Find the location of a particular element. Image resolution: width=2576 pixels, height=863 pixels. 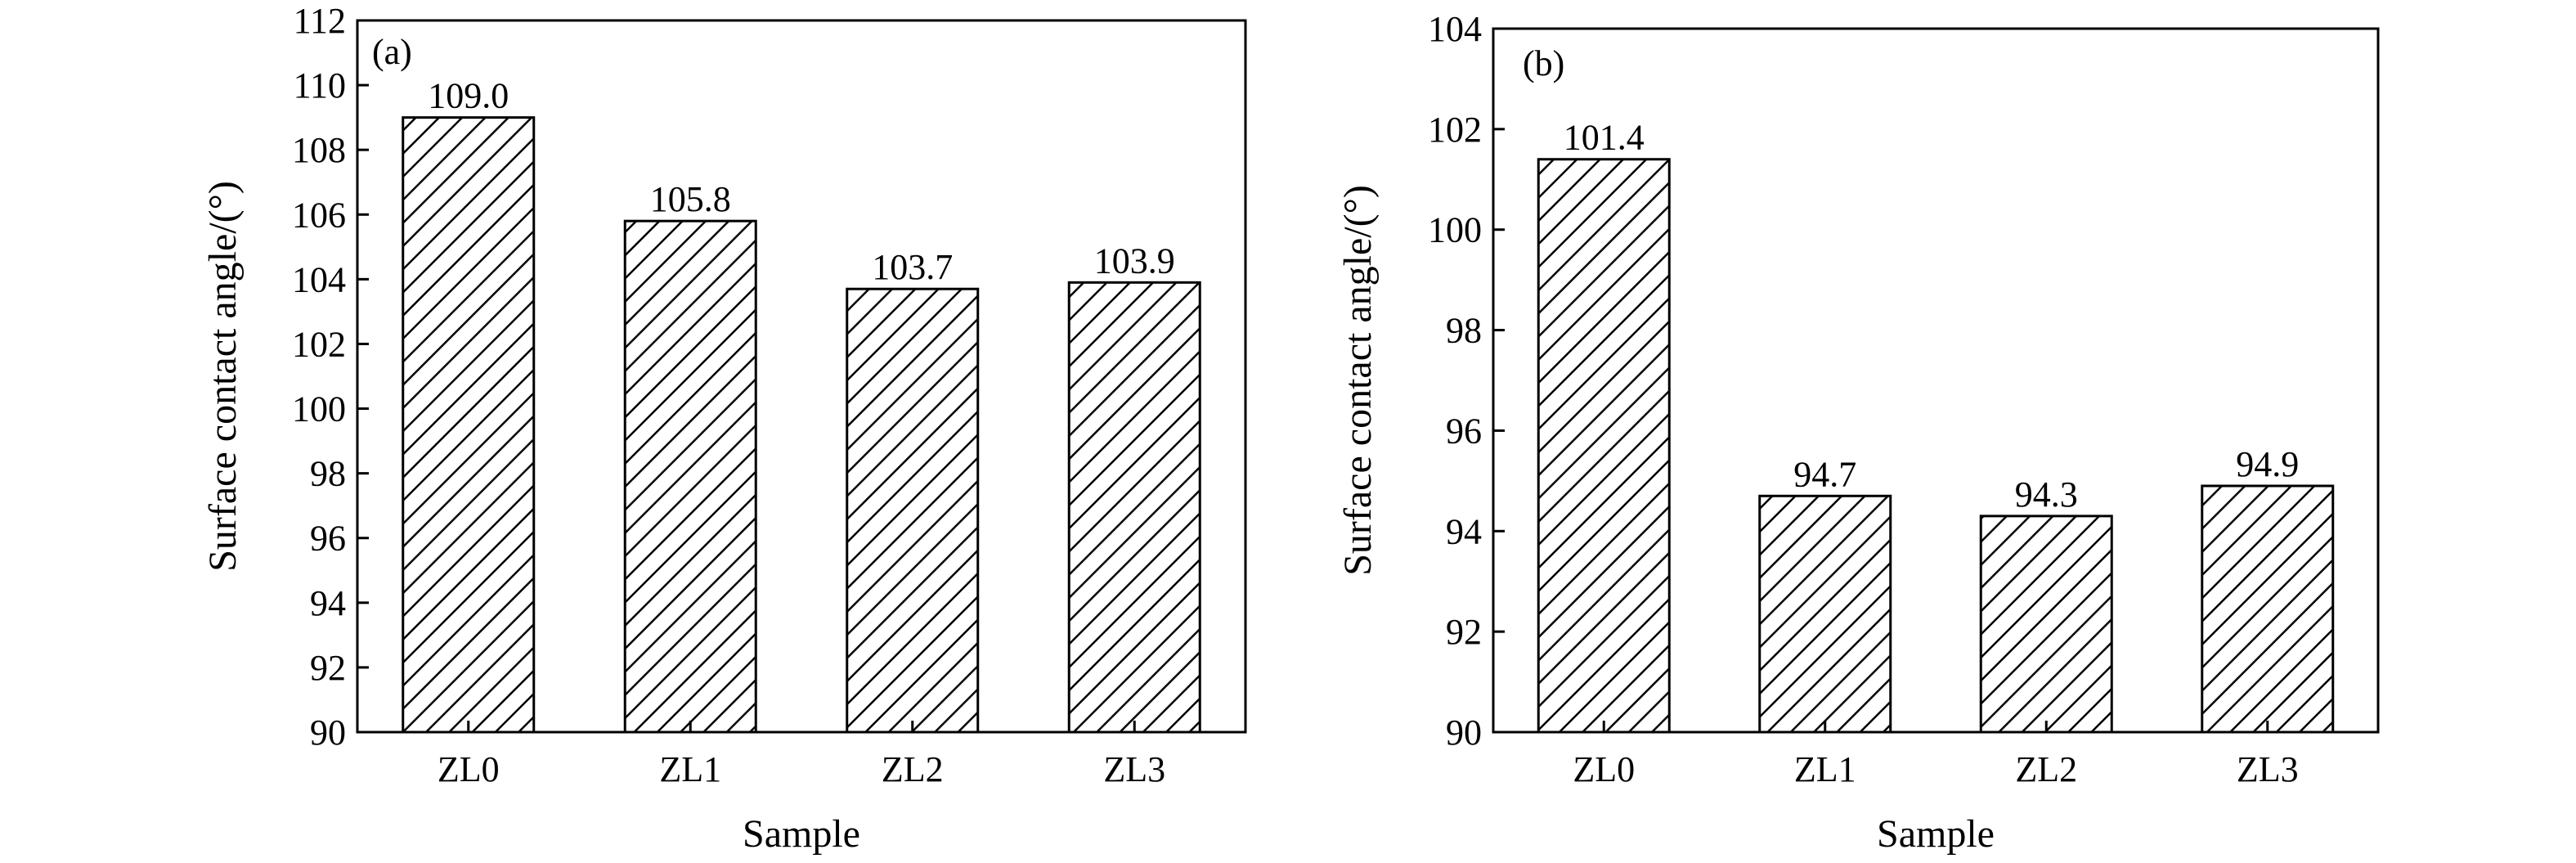

panel-label: (b) is located at coordinates (1543, 63).